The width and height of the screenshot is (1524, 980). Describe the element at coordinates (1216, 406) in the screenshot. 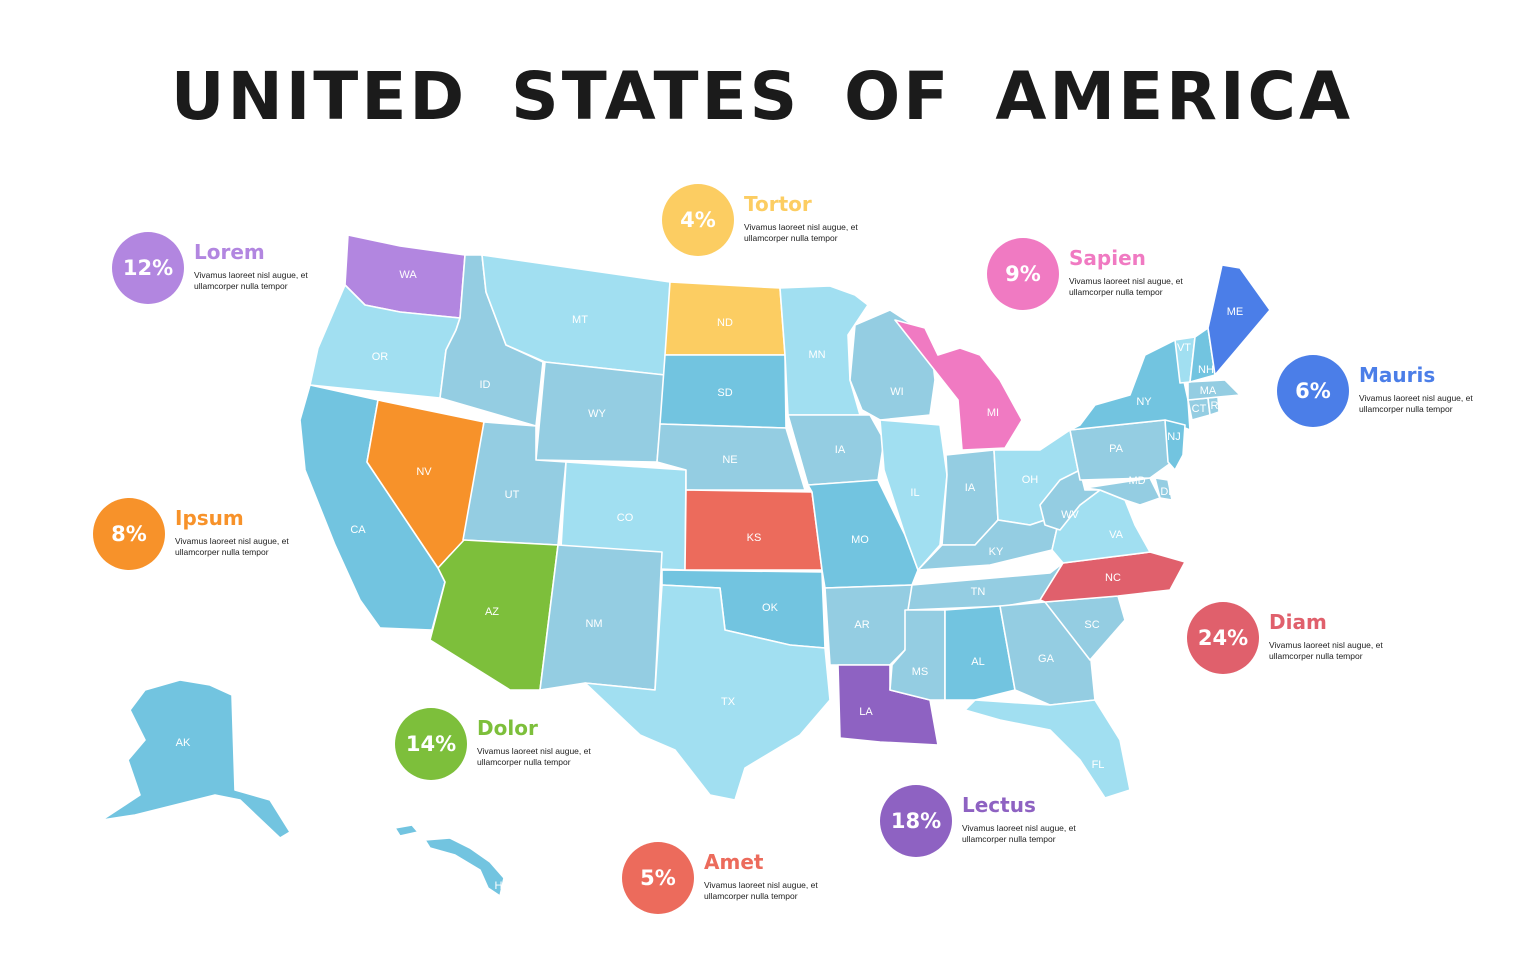

I see `state-label-ri: RI` at that location.